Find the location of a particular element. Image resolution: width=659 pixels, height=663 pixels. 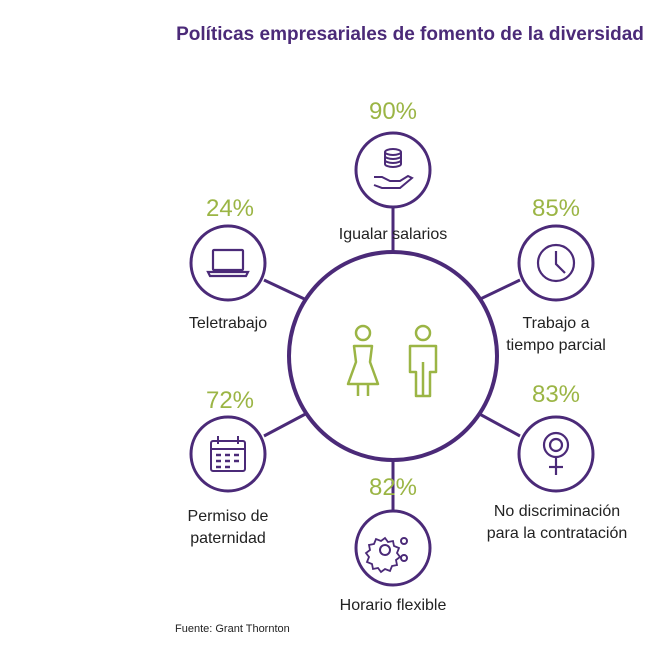

center-circle is located at coordinates (393, 356).